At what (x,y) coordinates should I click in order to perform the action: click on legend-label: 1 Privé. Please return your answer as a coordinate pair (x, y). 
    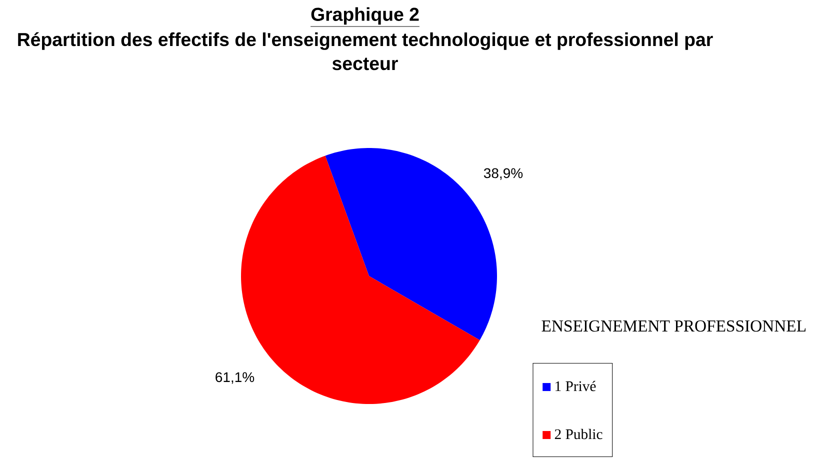
    Looking at the image, I should click on (576, 386).